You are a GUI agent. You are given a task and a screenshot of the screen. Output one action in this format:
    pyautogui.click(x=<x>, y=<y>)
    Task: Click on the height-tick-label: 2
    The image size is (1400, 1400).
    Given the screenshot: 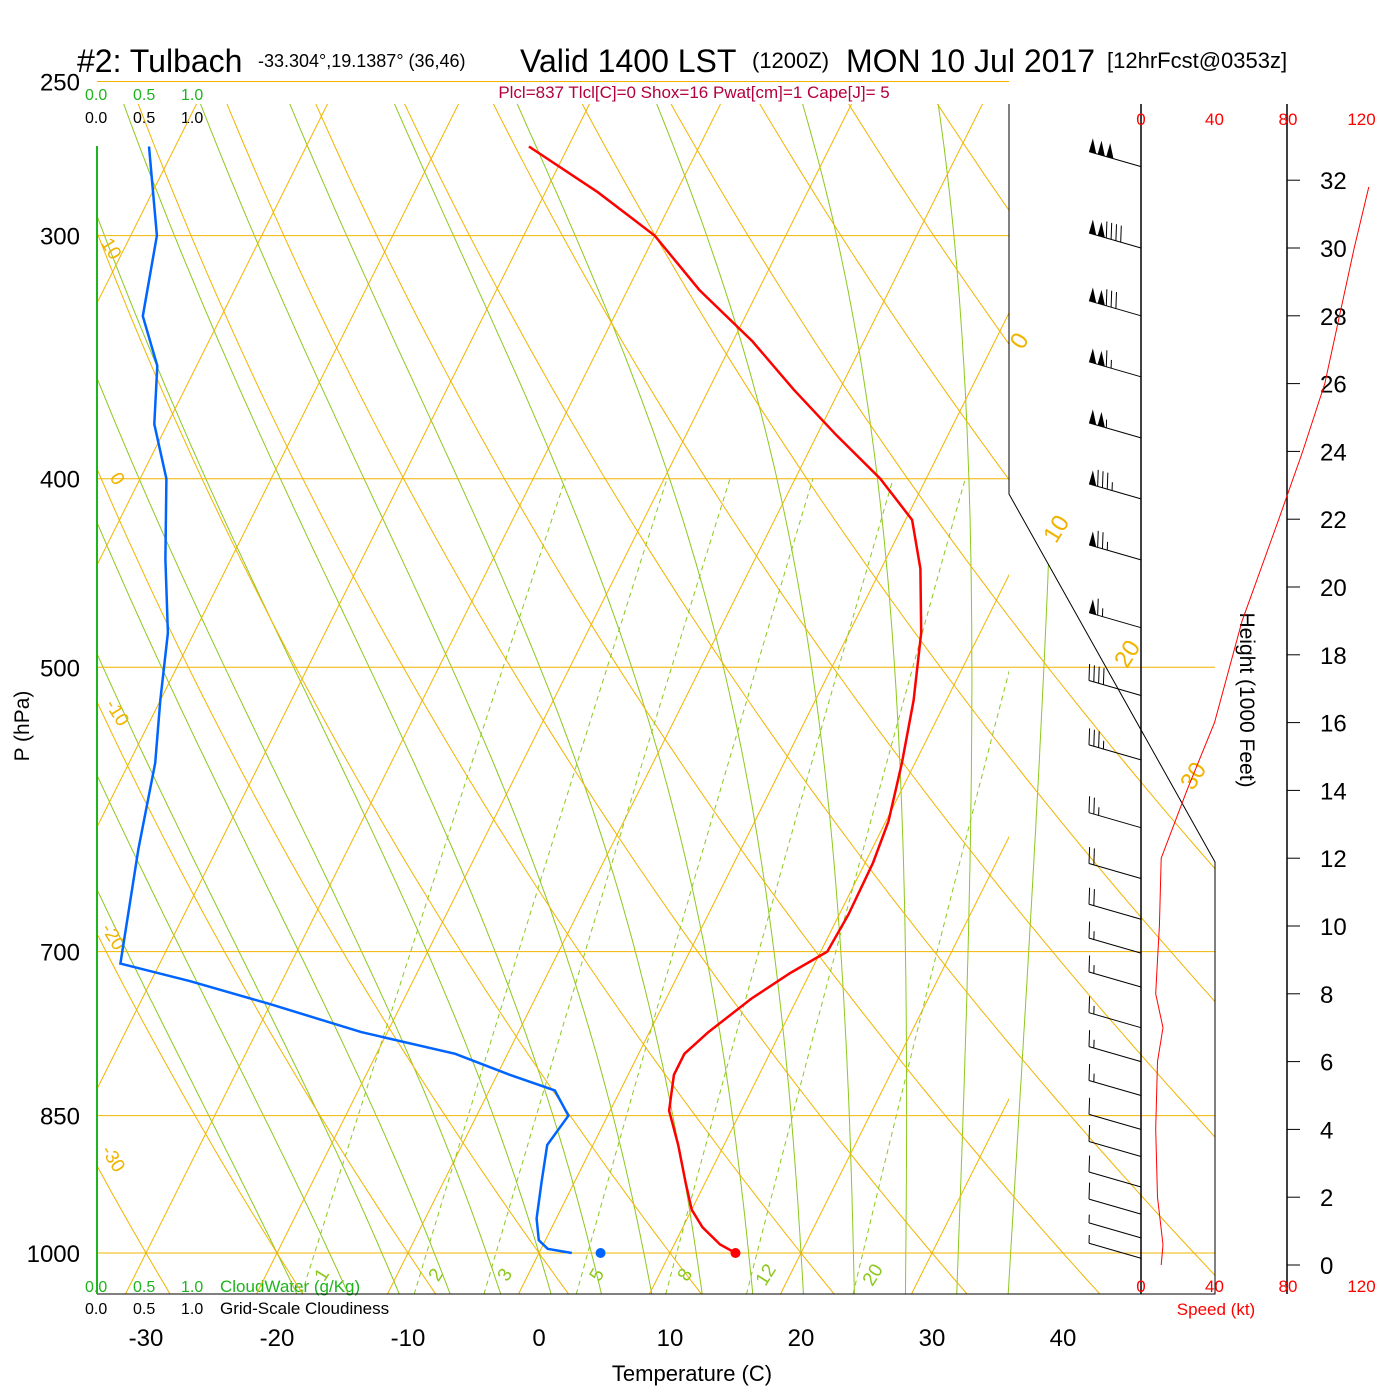 What is the action you would take?
    pyautogui.click(x=1326, y=1198)
    